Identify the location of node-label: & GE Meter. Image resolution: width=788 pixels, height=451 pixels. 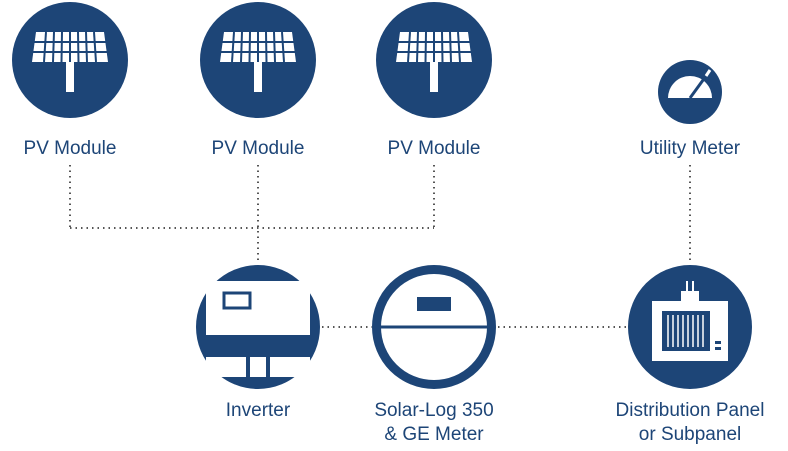
(434, 434).